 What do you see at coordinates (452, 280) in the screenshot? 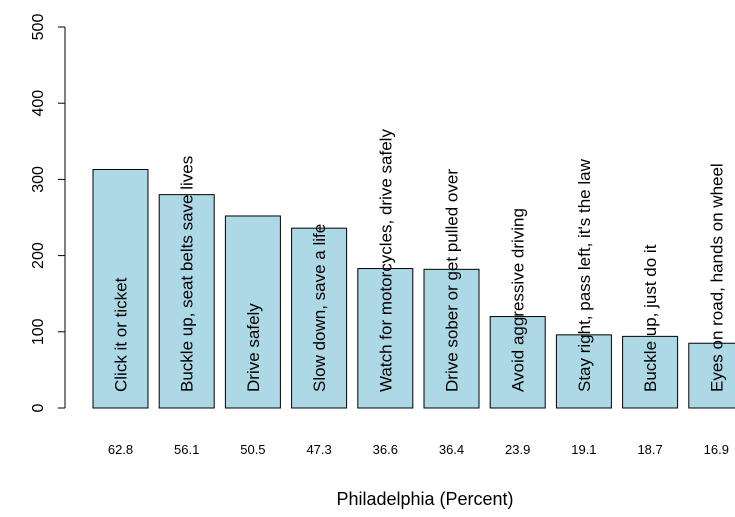
I see `bar-label: Drive sober or get pulled over` at bounding box center [452, 280].